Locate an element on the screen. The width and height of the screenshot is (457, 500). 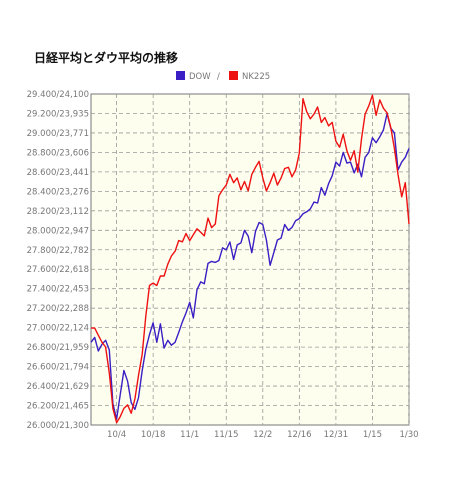
legend: DOW / NK225 is located at coordinates (223, 76).